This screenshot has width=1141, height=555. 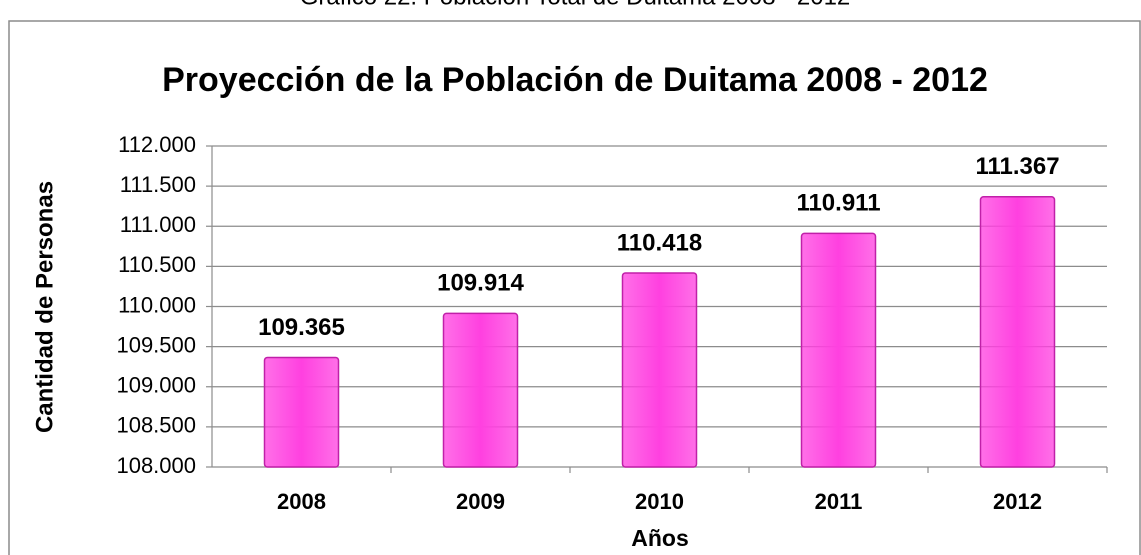 I want to click on x-tick-label: 2009, so click(x=480, y=501).